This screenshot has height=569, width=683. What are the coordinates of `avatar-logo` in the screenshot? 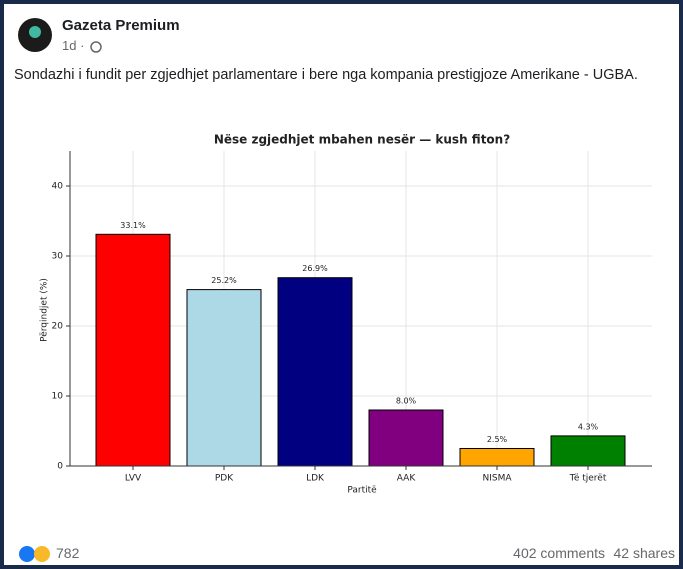 It's located at (35, 32).